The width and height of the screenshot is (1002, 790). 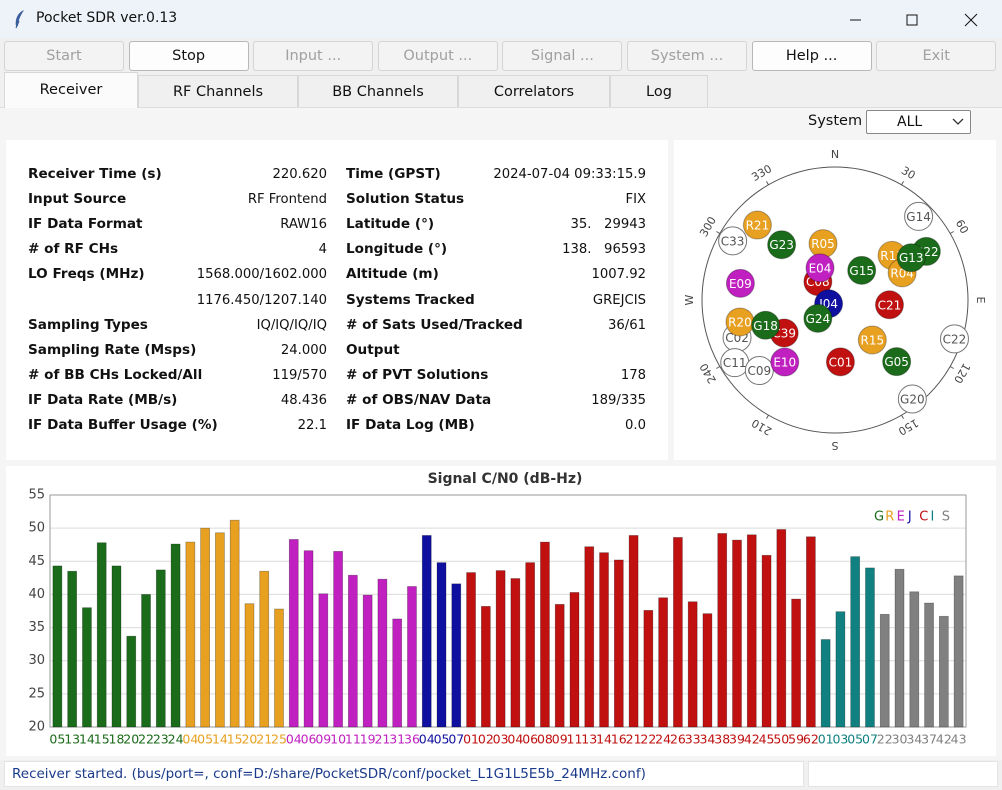 I want to click on satellite-label: C09, so click(x=760, y=371).